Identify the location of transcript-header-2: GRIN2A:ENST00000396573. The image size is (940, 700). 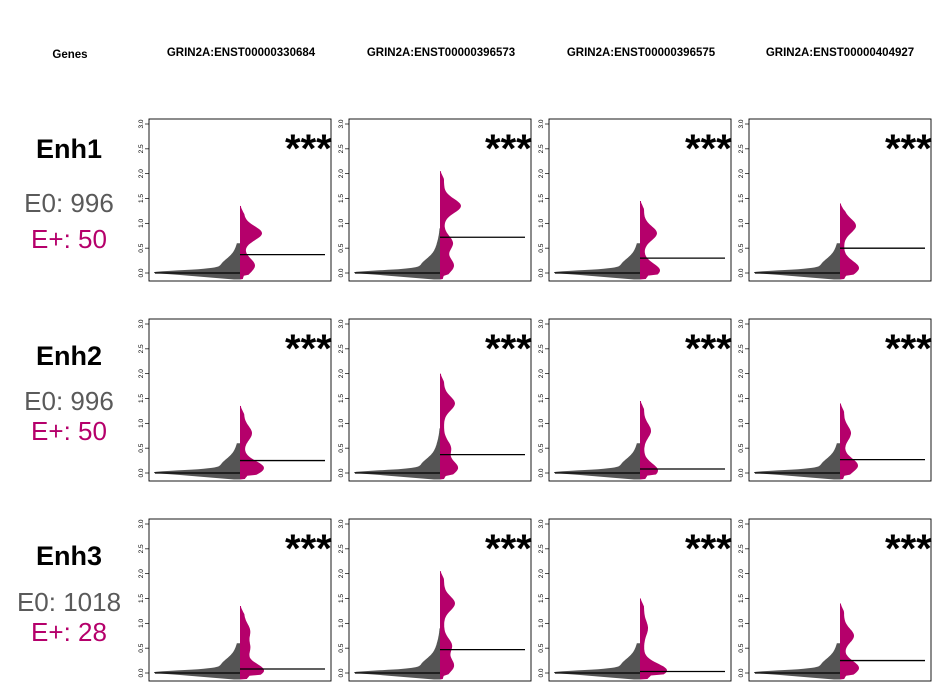
(441, 53).